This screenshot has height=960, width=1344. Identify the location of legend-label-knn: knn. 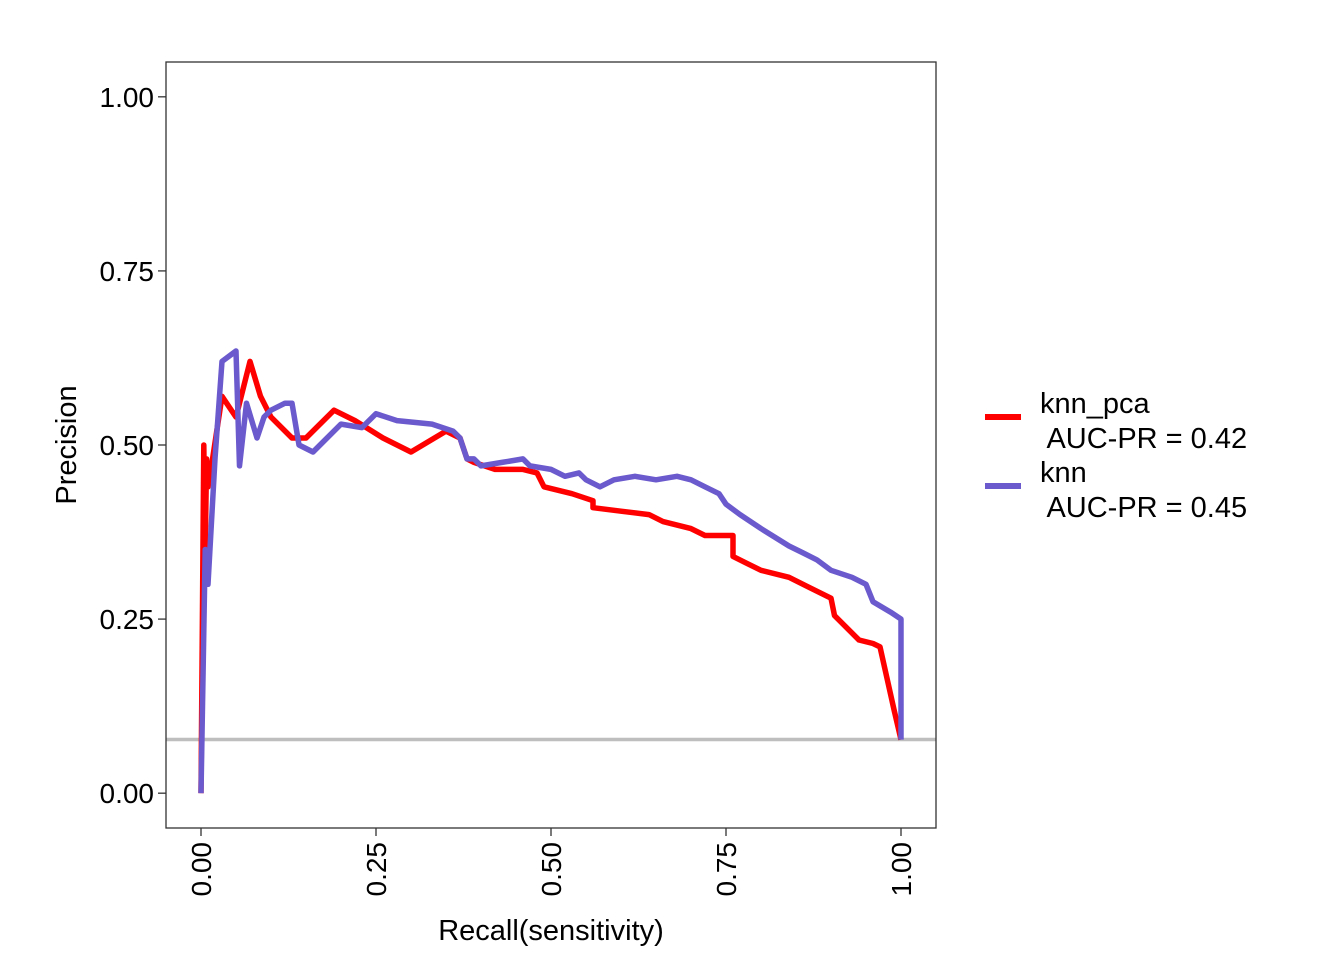
(1063, 473).